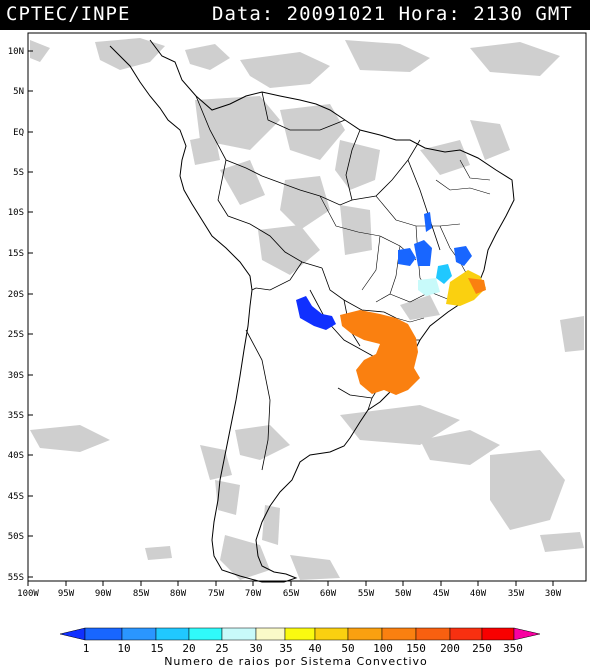 Image resolution: width=600 pixels, height=670 pixels. Describe the element at coordinates (16, 295) in the screenshot. I see `lat-label: 20S` at that location.